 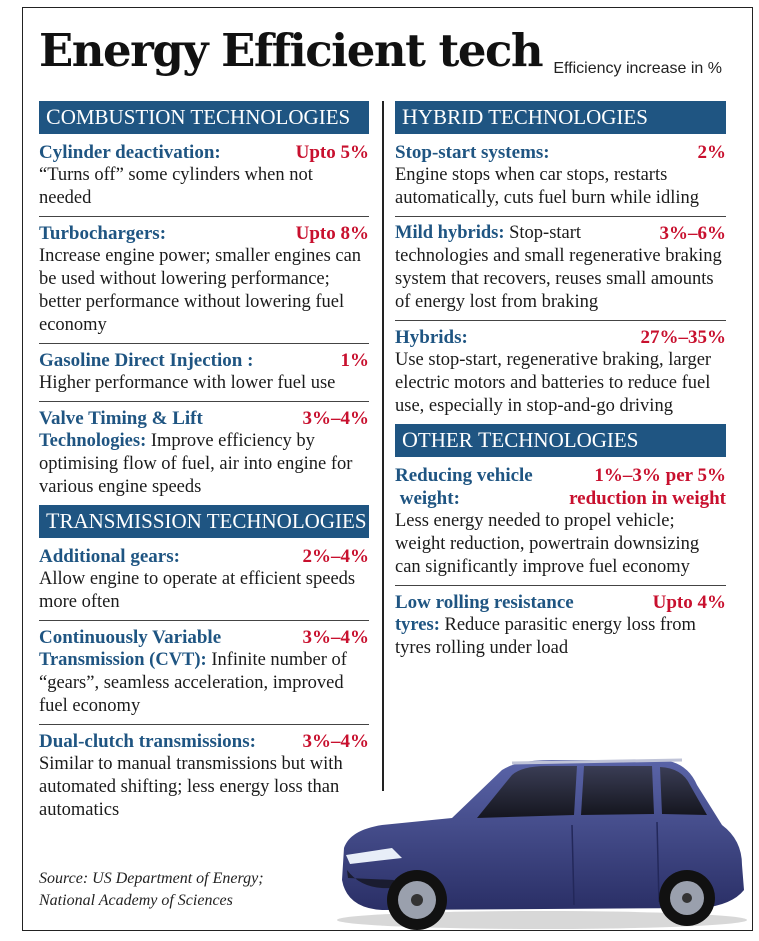 I want to click on page-title: Energy Efficient tech, so click(x=291, y=50).